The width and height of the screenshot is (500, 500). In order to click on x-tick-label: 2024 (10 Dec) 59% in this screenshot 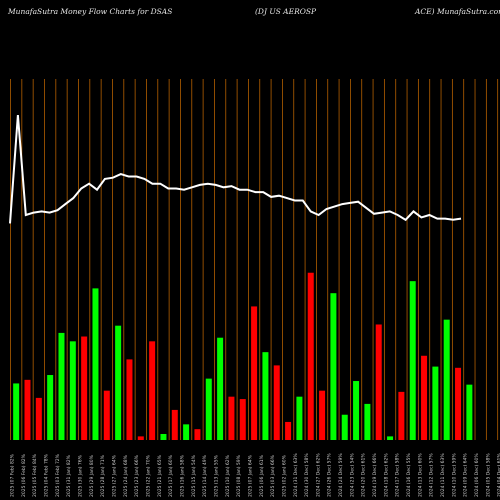, I will do `click(454, 475)`.